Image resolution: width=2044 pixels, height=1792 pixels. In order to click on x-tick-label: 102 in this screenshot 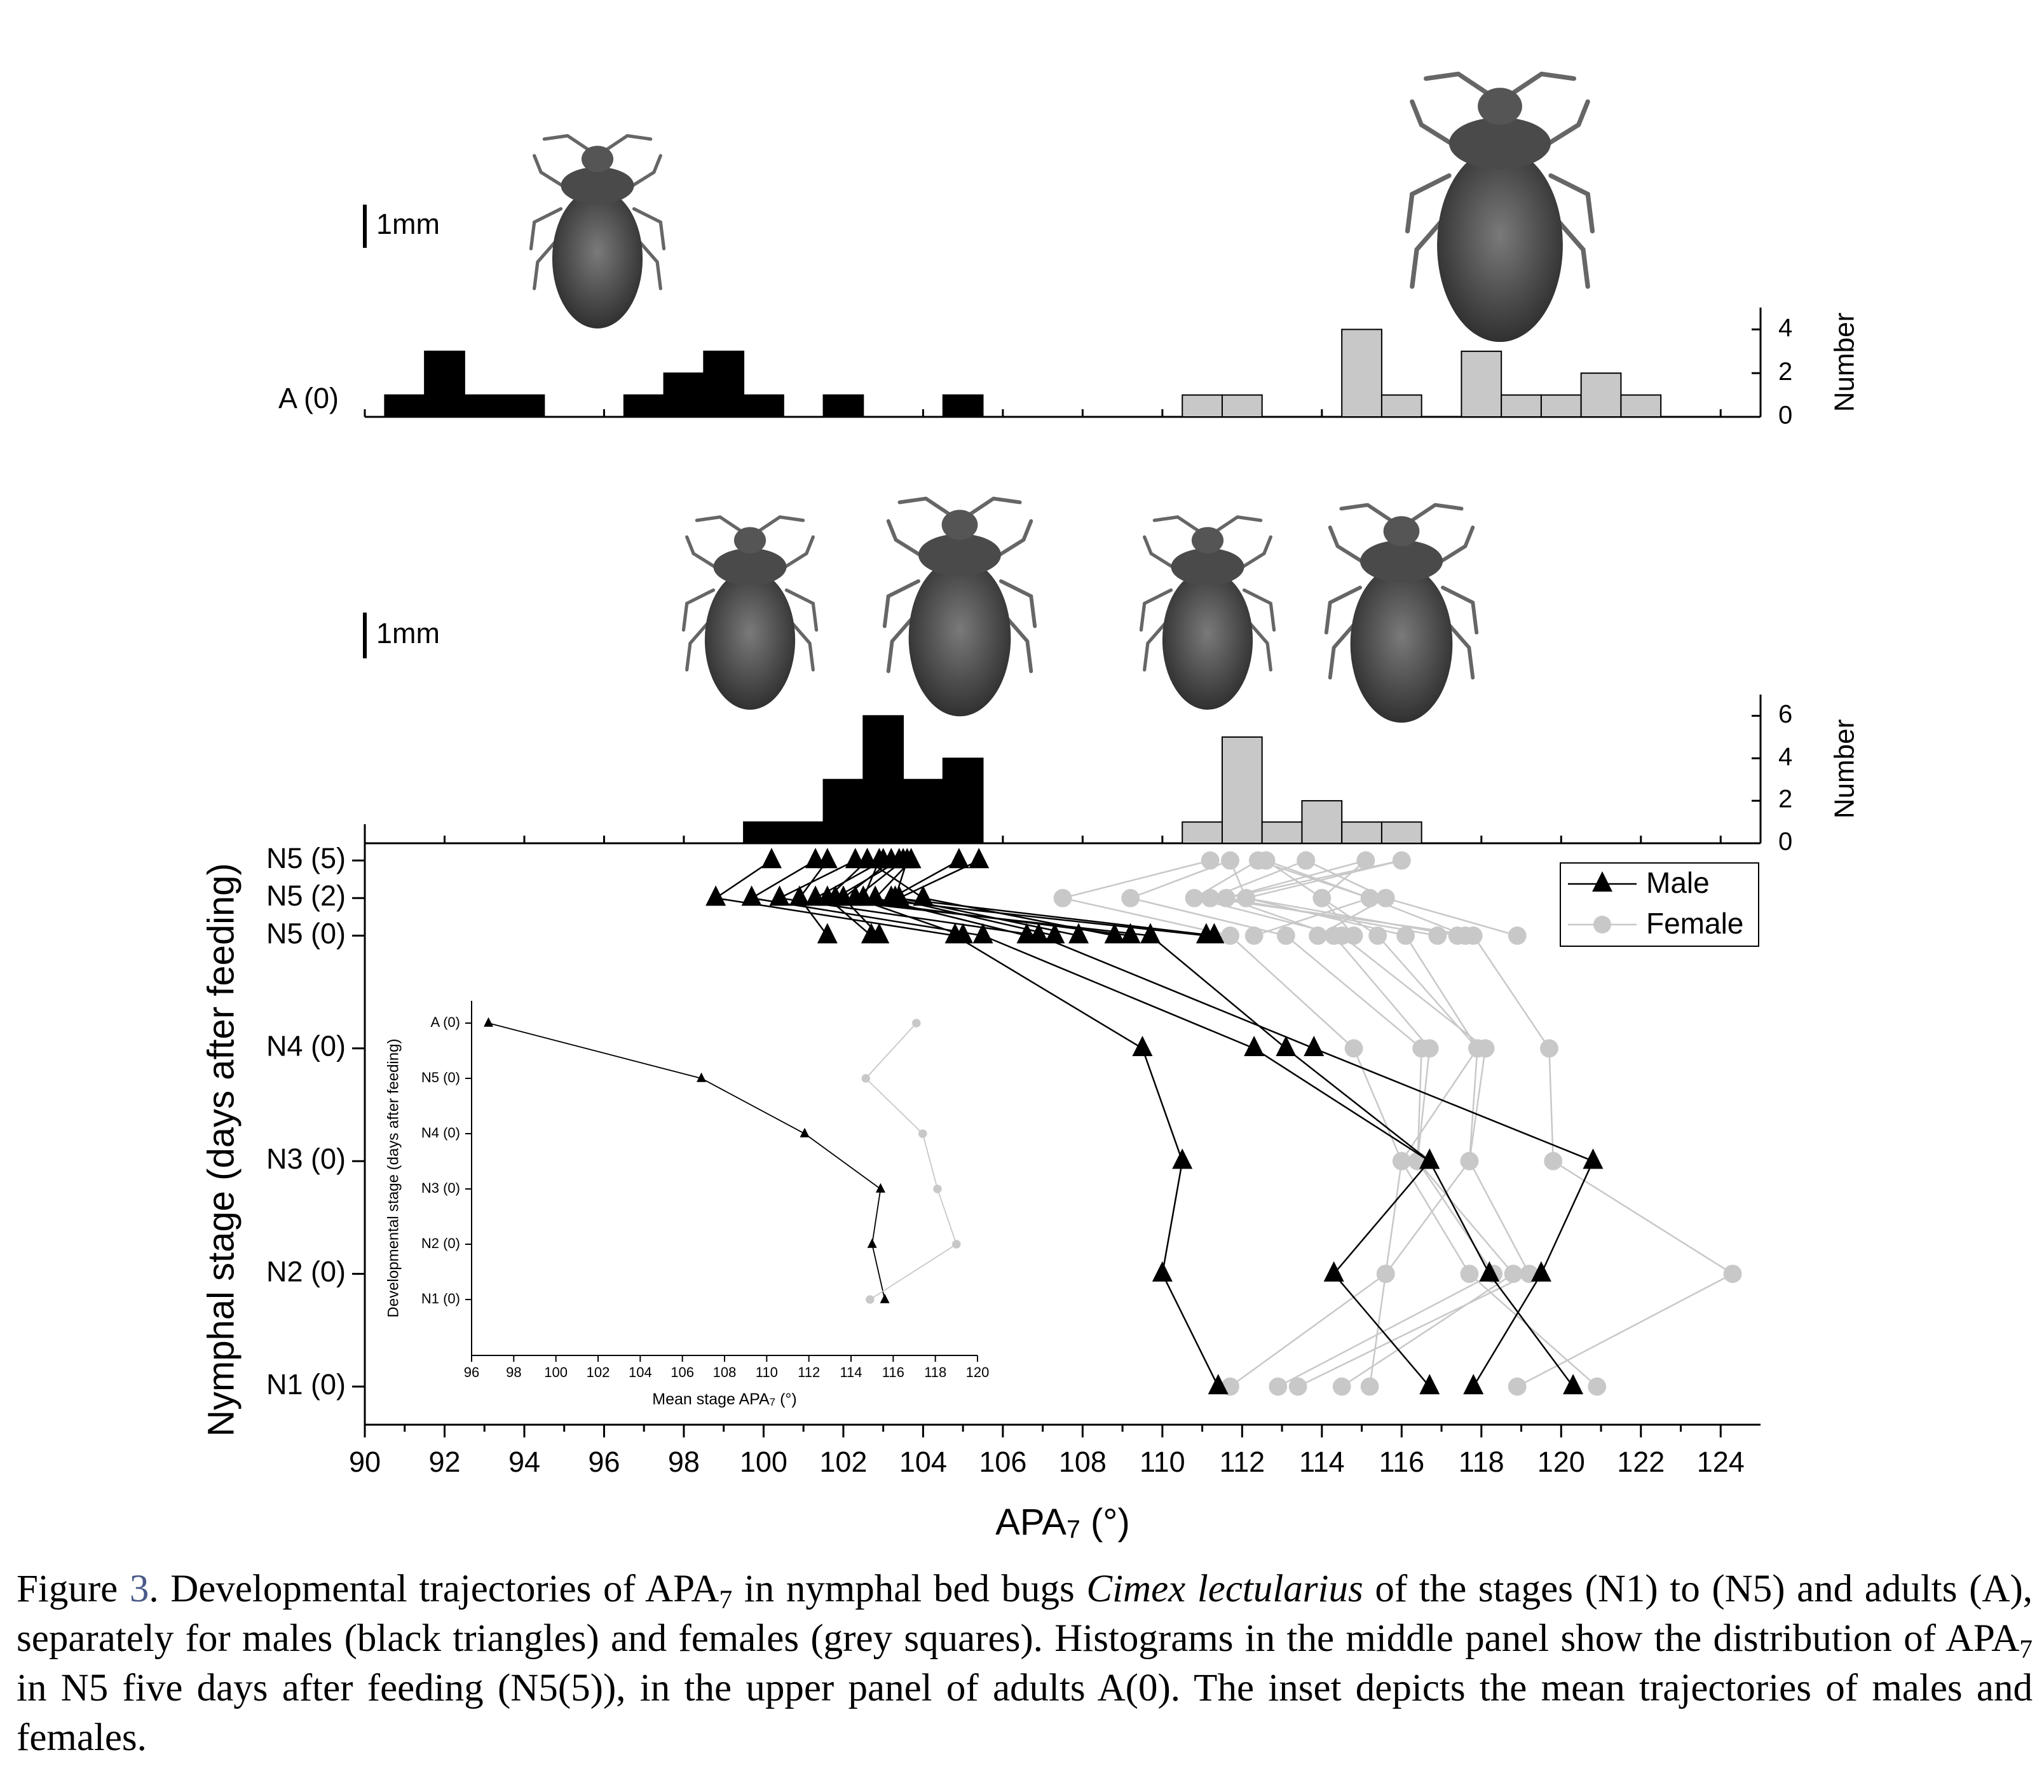, I will do `click(843, 1462)`.